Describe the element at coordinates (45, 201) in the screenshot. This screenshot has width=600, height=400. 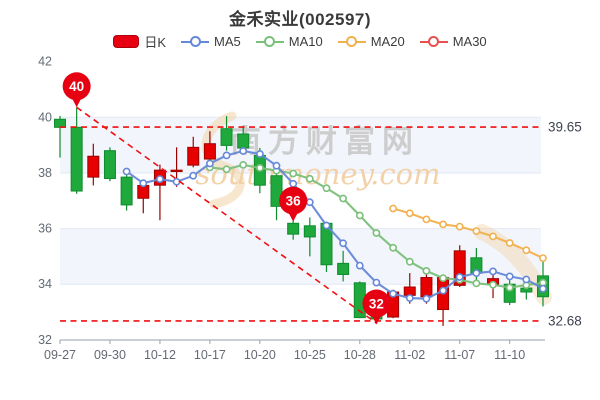
I see `y-axis: 42 40 38 36 34 32` at that location.